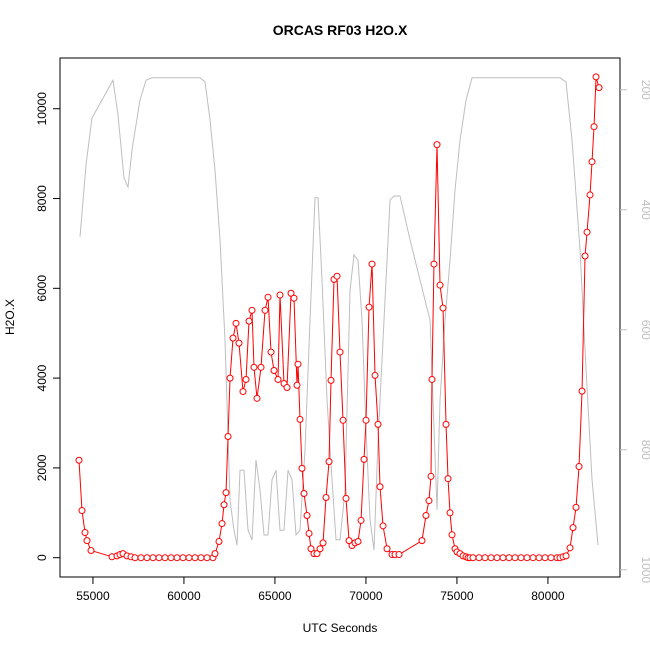  I want to click on y-axis-label: H2O.X, so click(10, 317).